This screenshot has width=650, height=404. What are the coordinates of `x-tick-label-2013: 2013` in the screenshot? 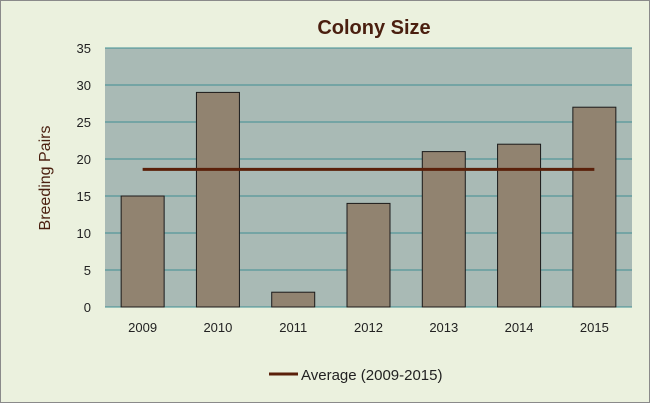 It's located at (443, 327).